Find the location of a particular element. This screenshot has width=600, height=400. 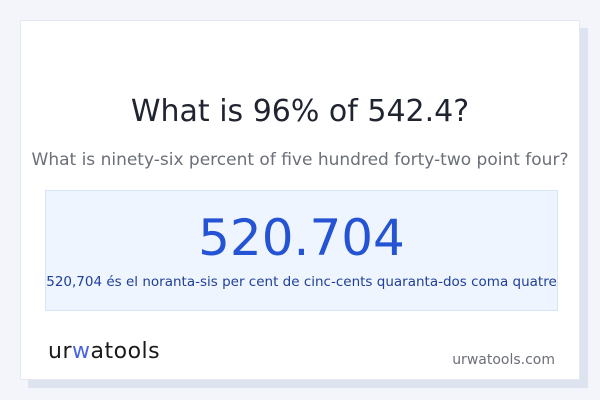

site-url: urwatools.com is located at coordinates (503, 360).